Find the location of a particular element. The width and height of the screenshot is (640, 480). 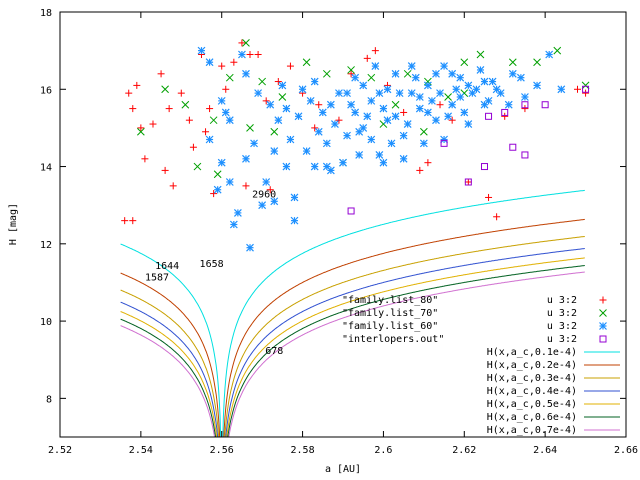

annotation-label: 1587 is located at coordinates (157, 278).